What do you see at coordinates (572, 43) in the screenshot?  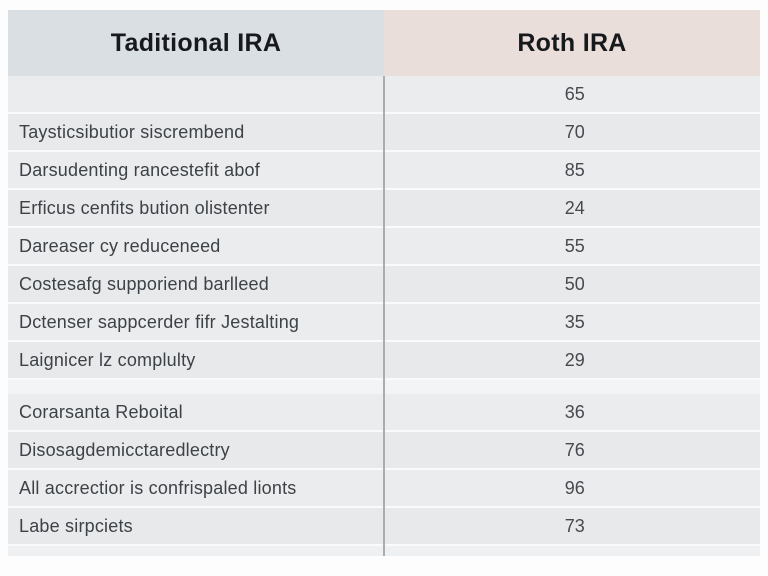 I see `column-header-roth-ira: Roth IRA` at bounding box center [572, 43].